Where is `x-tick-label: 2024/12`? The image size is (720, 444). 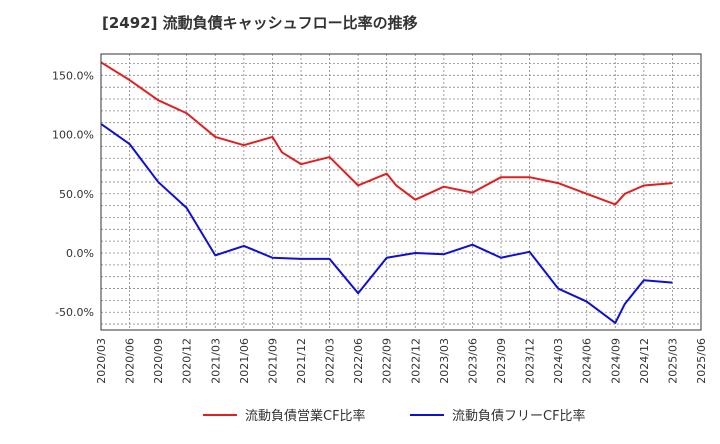 x-tick-label: 2024/12 is located at coordinates (644, 361).